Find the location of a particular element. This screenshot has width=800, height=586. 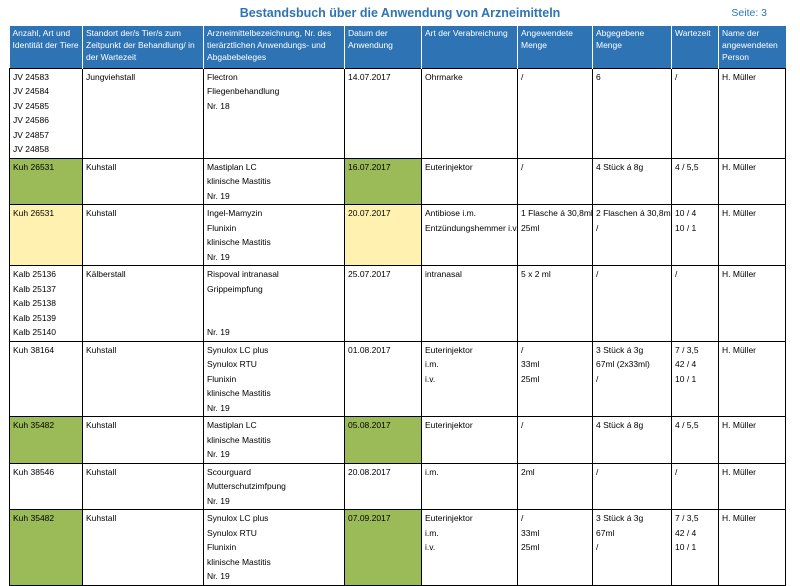

cell-line: JV 24586 is located at coordinates (31, 120).